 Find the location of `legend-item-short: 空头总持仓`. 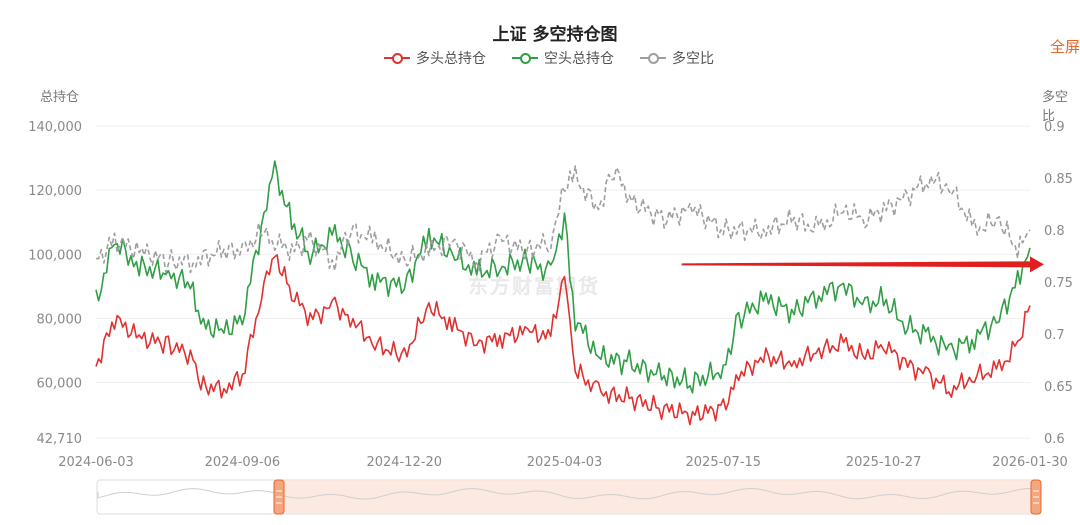

legend-item-short: 空头总持仓 is located at coordinates (563, 58).